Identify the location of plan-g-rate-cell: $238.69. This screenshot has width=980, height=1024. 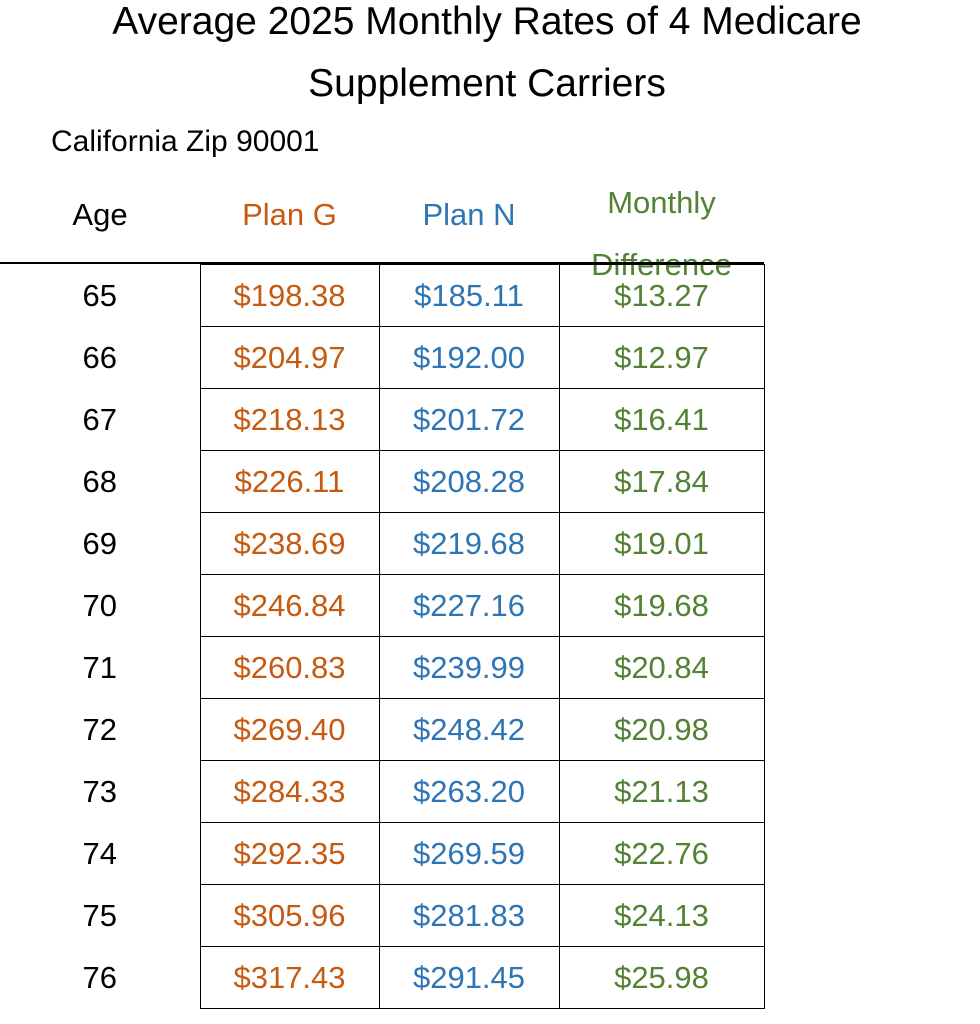
(289, 543).